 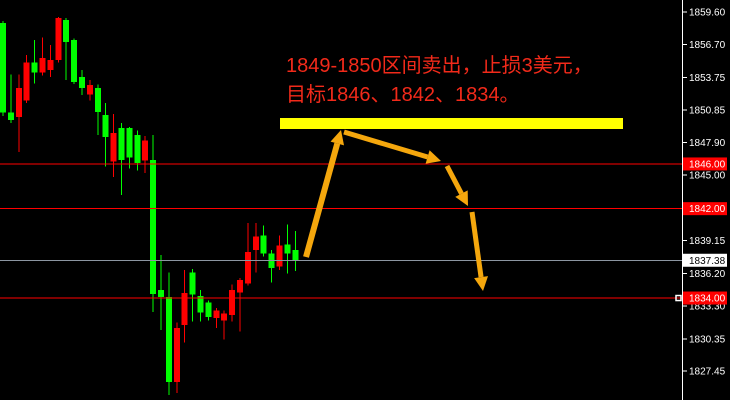 What do you see at coordinates (707, 13) in the screenshot?
I see `axis-tick-label: 1859.60` at bounding box center [707, 13].